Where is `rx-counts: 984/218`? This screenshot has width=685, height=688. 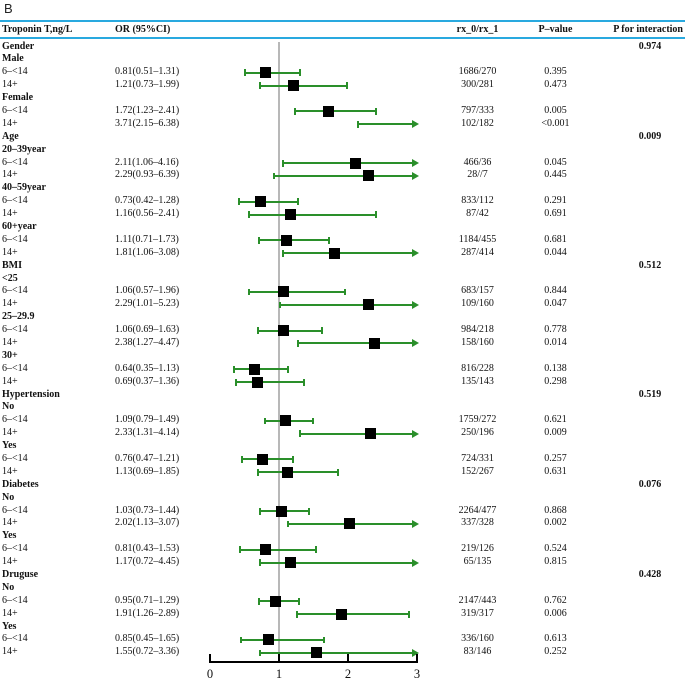
rx-counts: 984/218 is located at coordinates (477, 330).